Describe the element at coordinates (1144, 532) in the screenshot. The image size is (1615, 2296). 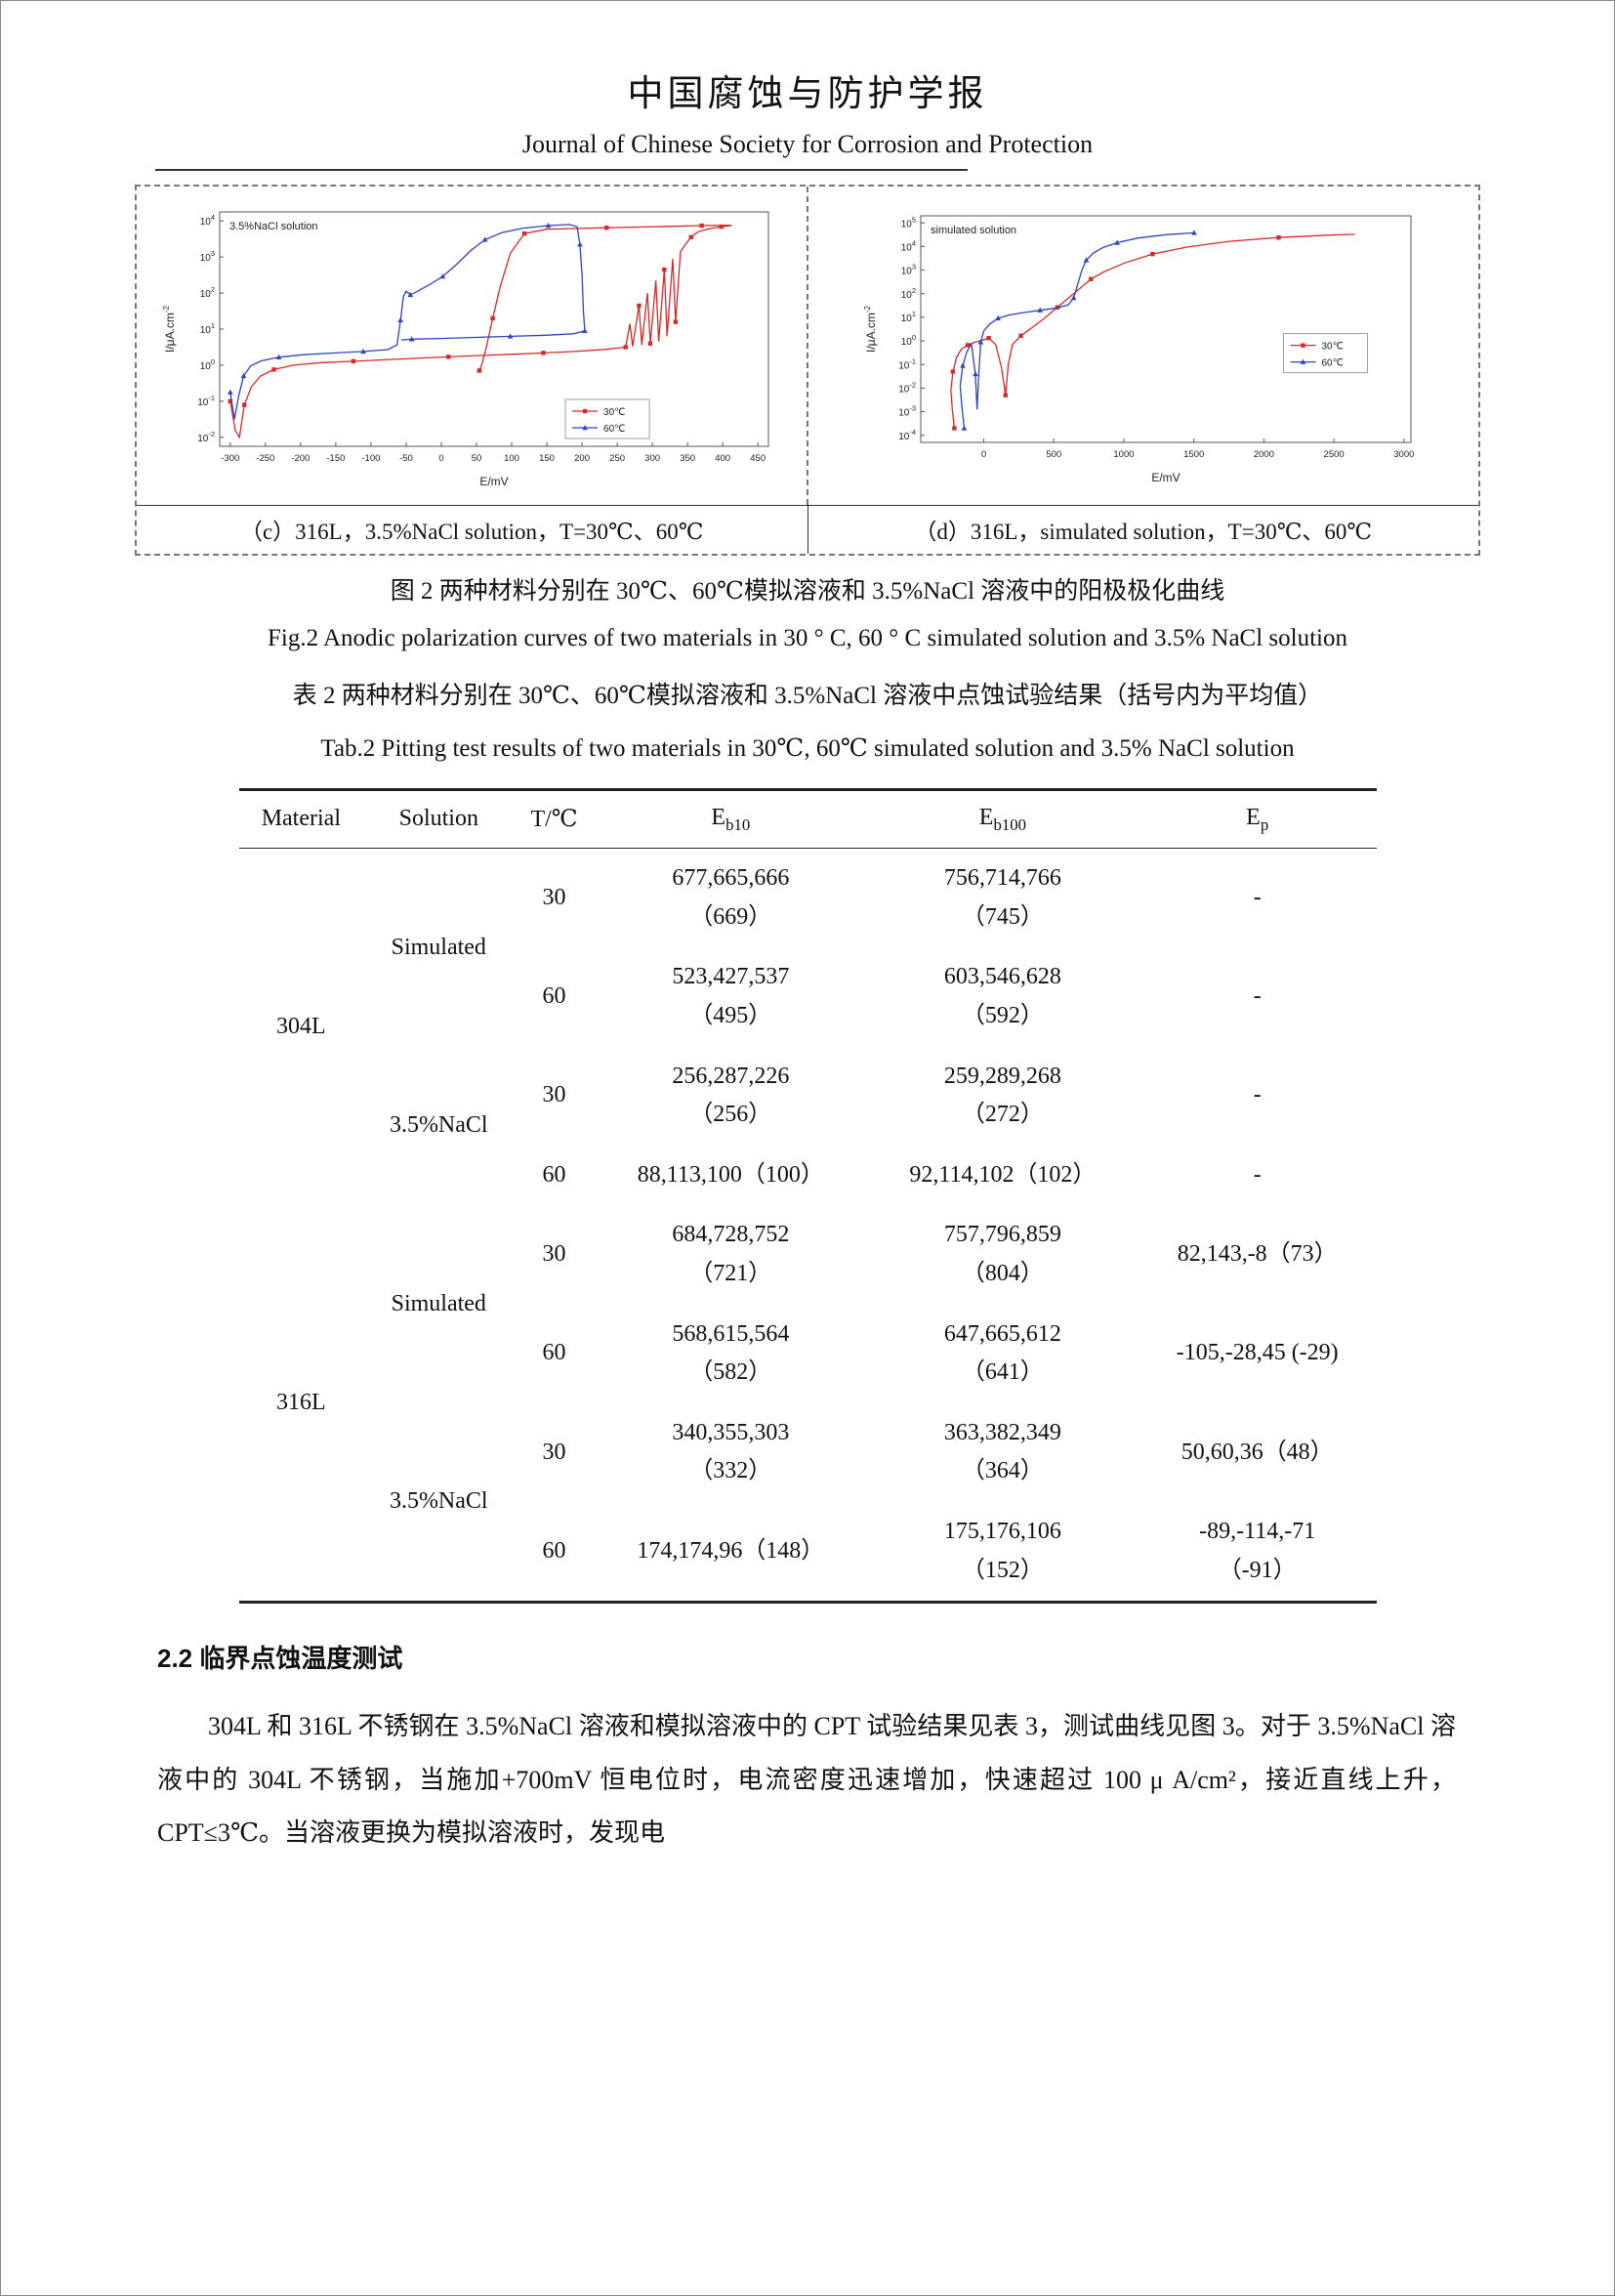
I see `caption-subfigure-d: （d）316L，simulated solution，T=30℃、60℃` at that location.